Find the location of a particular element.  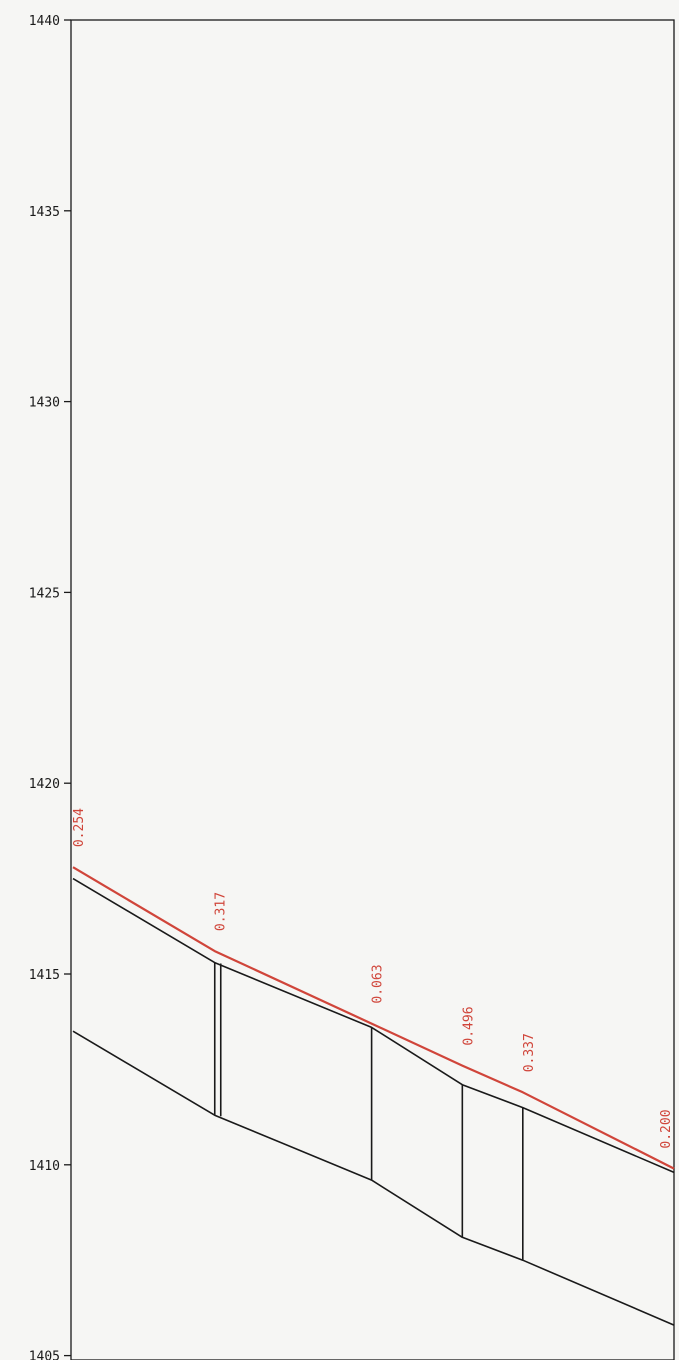

value-label: 0.200 is located at coordinates (666, 1128).